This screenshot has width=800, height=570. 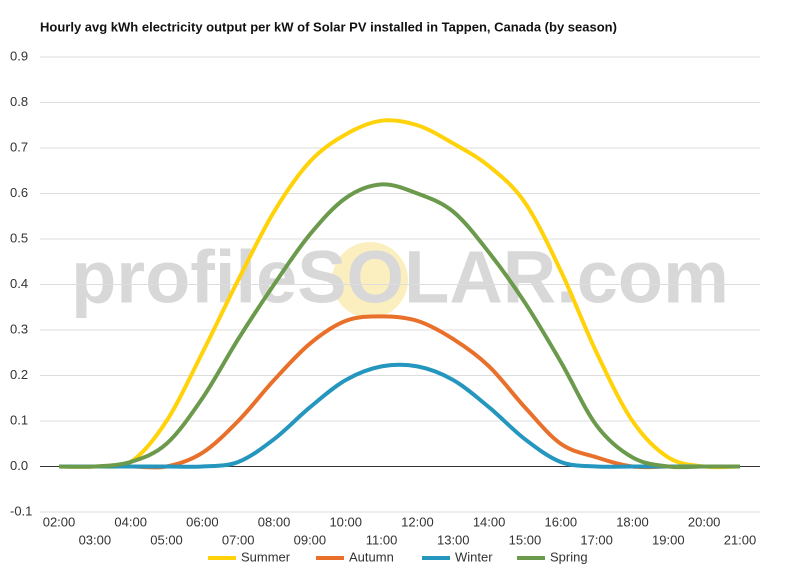 I want to click on x-tick-label: 04:00, so click(x=130, y=521).